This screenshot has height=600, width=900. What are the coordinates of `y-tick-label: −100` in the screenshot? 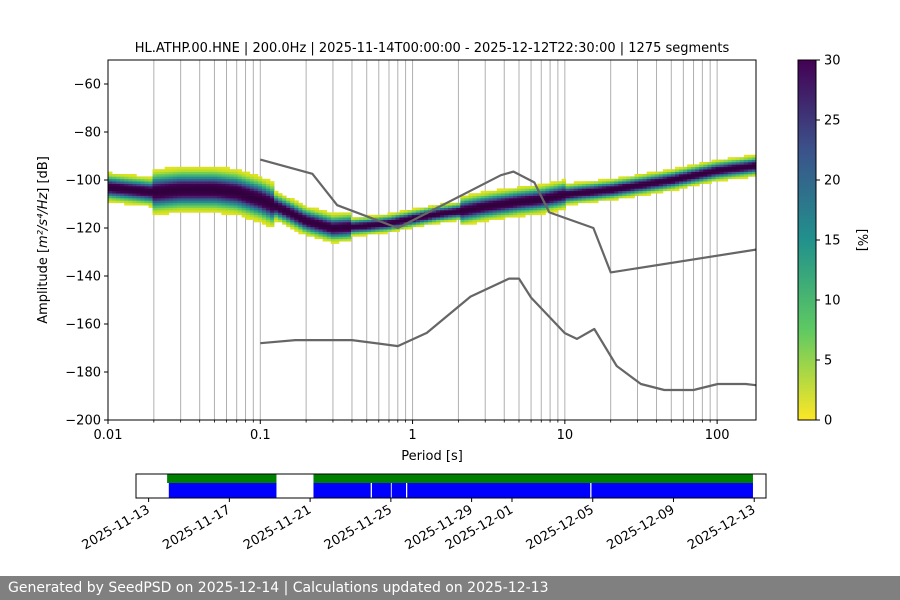 It's located at (83, 181).